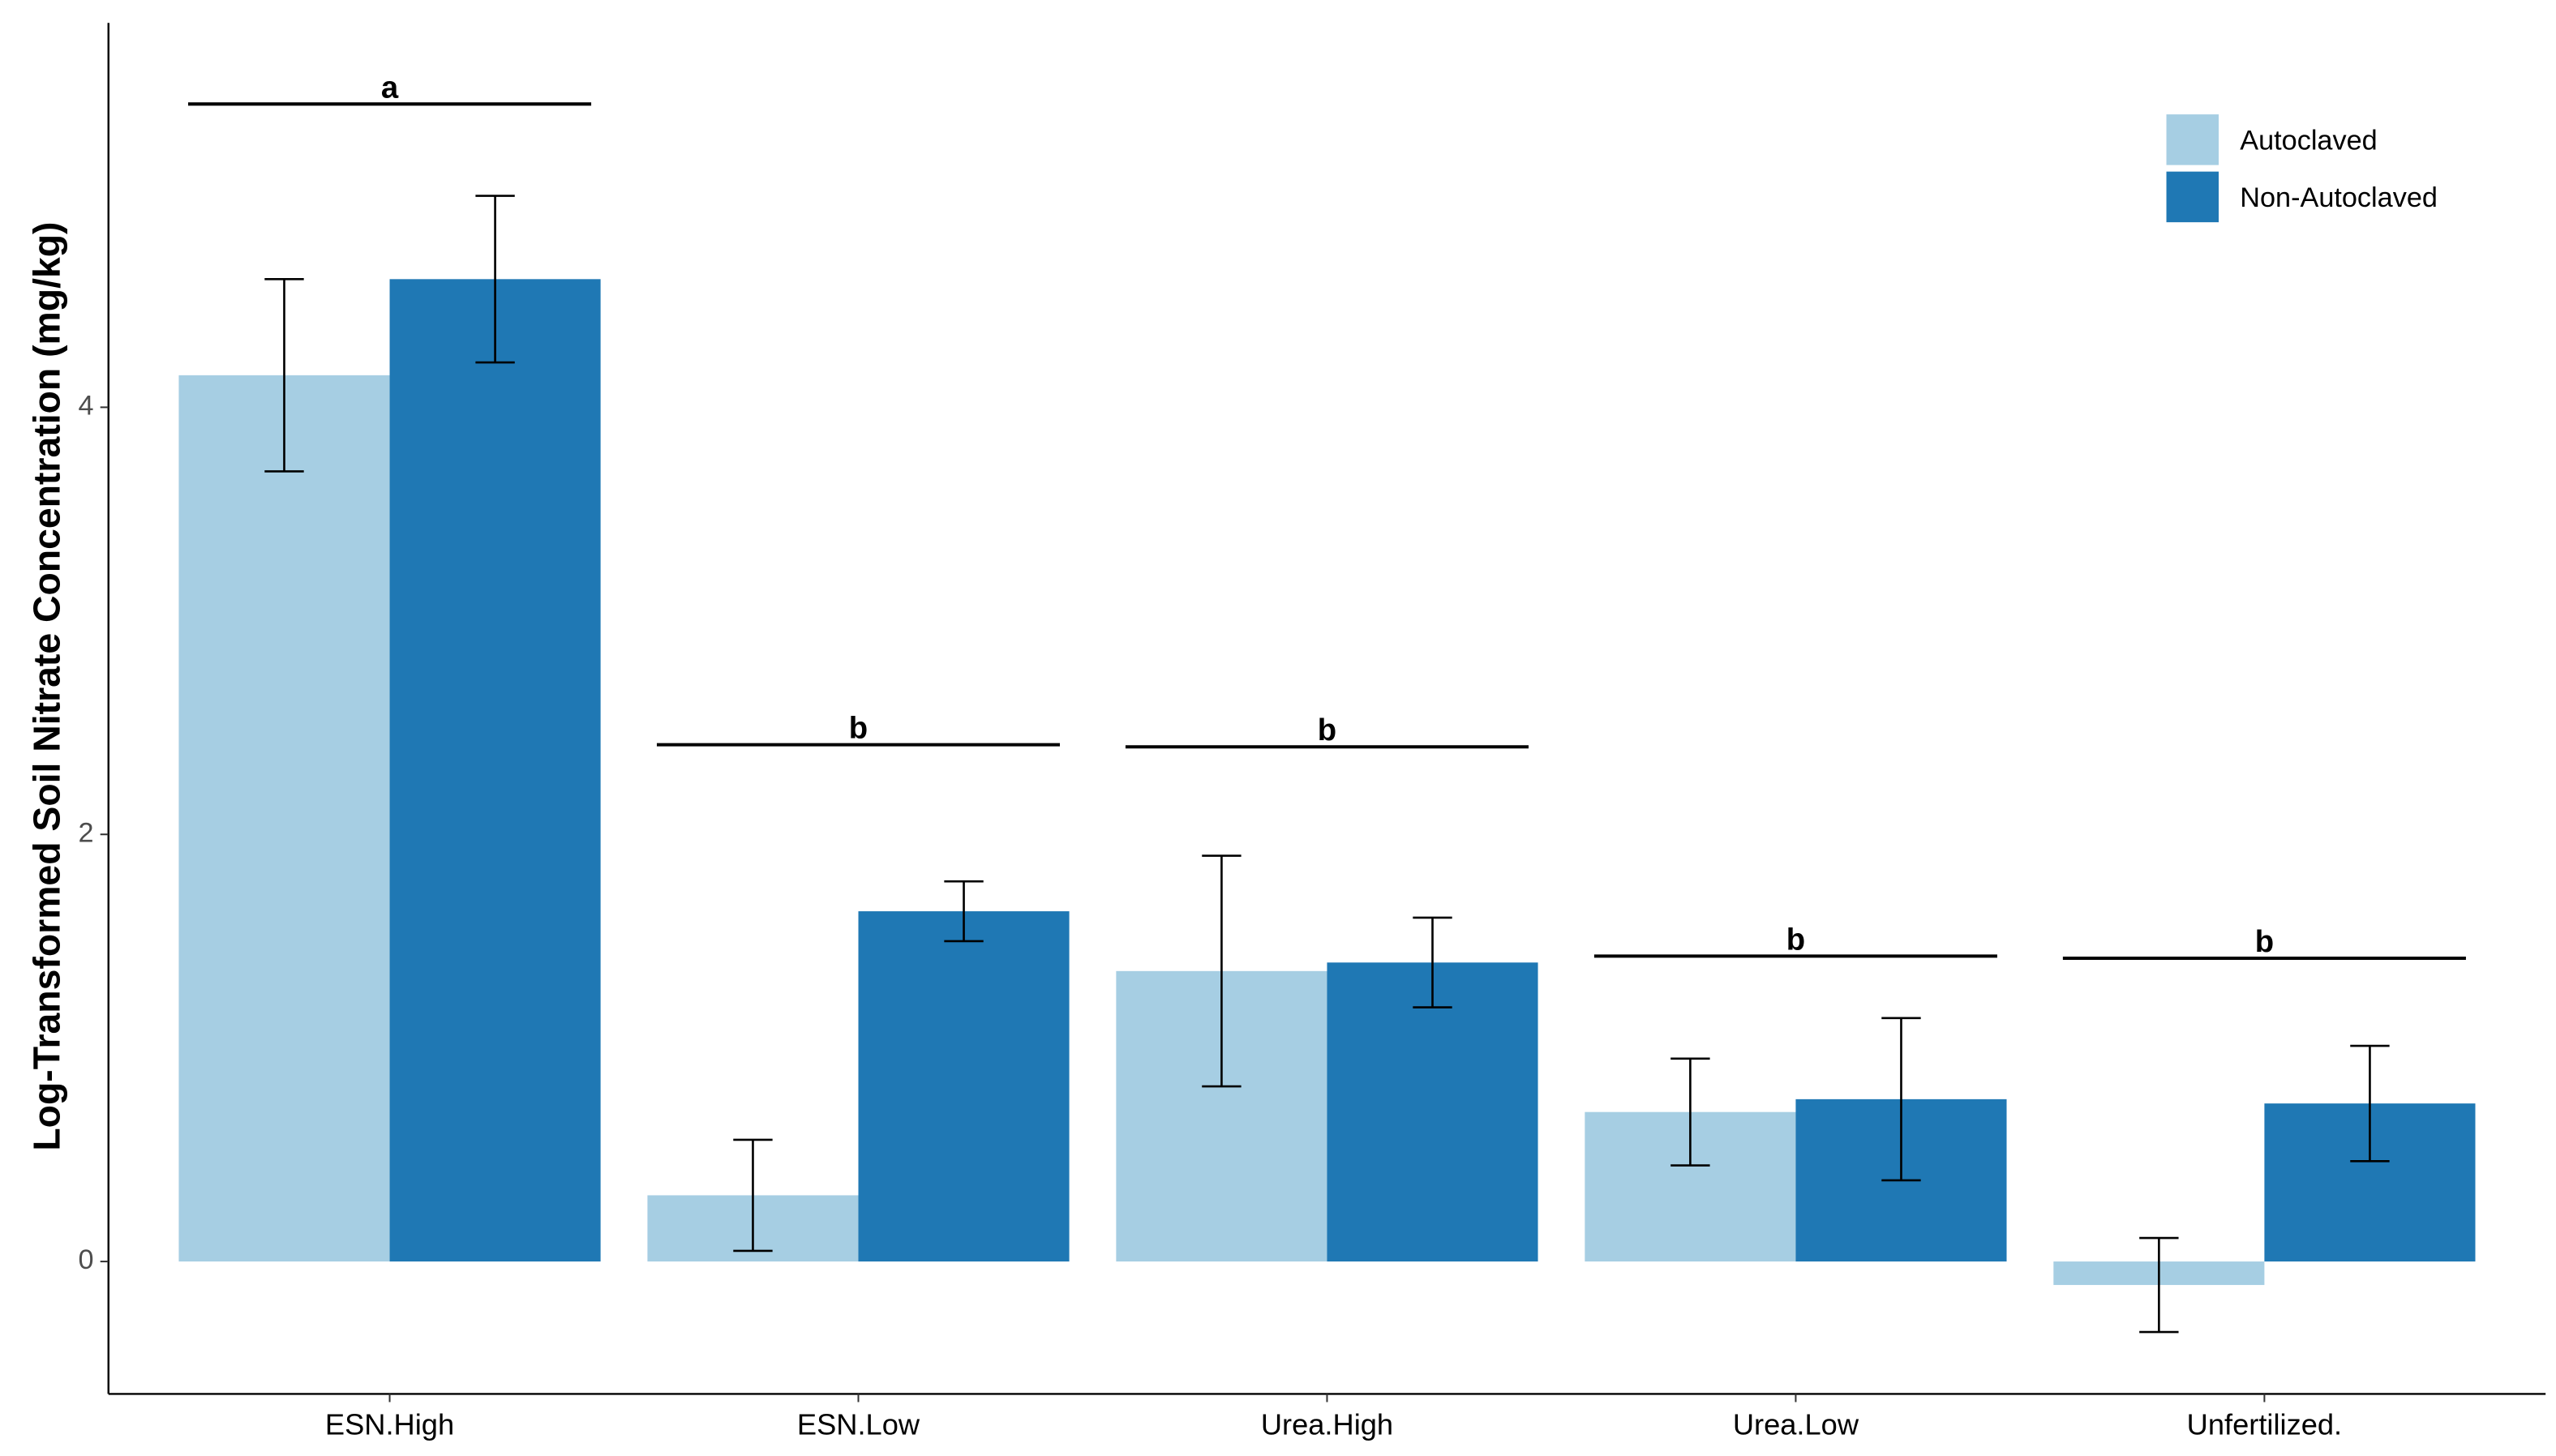  Describe the element at coordinates (2339, 198) in the screenshot. I see `legend-label: Non-Autoclaved` at that location.